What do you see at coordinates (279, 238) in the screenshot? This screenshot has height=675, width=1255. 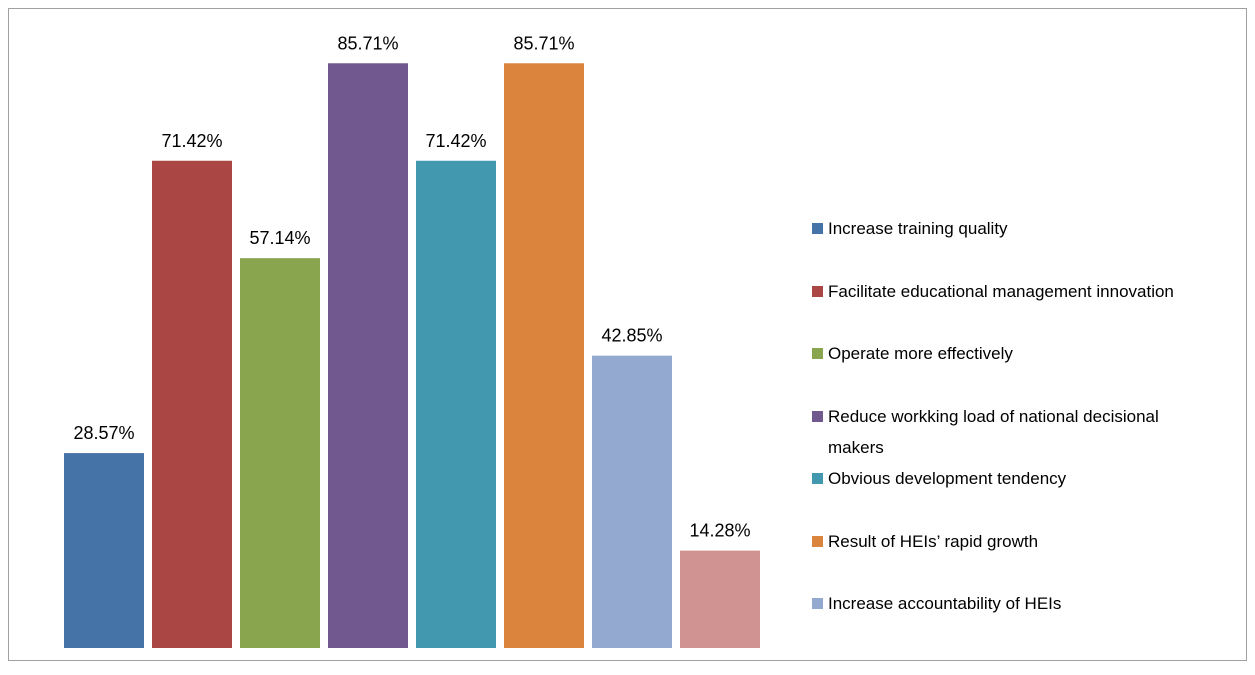 I see `data-label: 57.14%` at bounding box center [279, 238].